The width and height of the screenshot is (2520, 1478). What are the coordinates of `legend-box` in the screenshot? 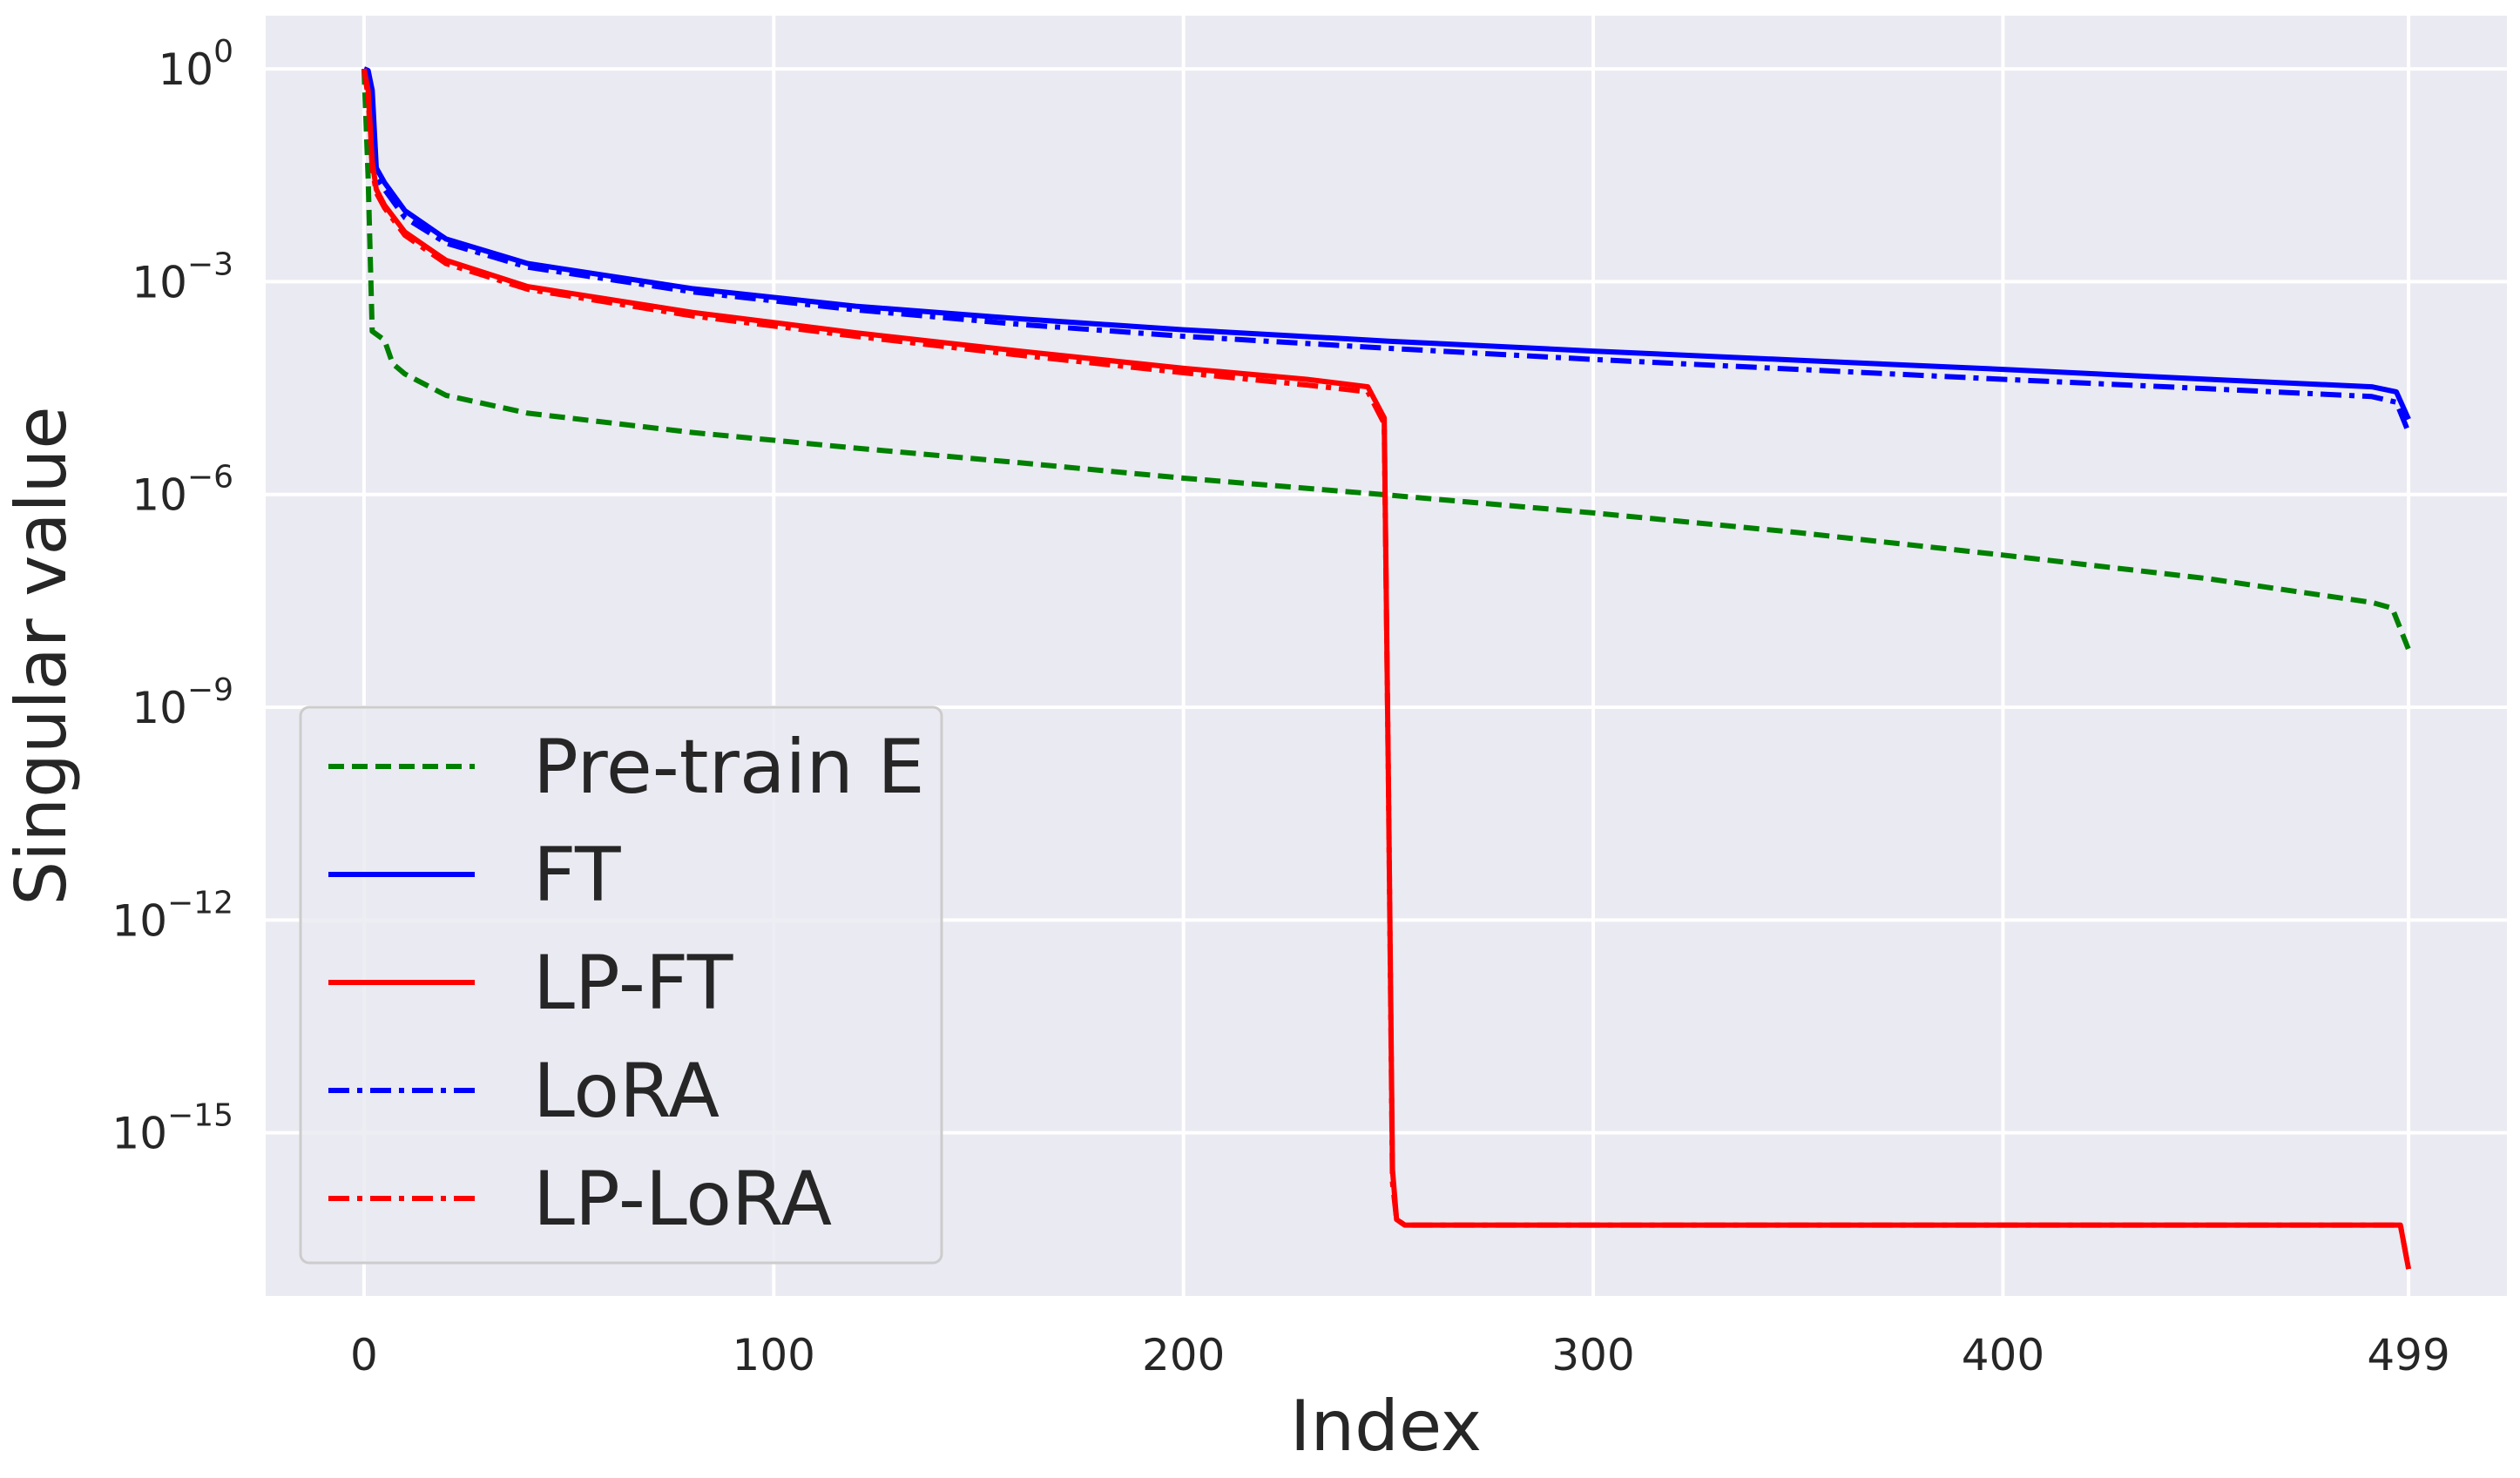 It's located at (621, 985).